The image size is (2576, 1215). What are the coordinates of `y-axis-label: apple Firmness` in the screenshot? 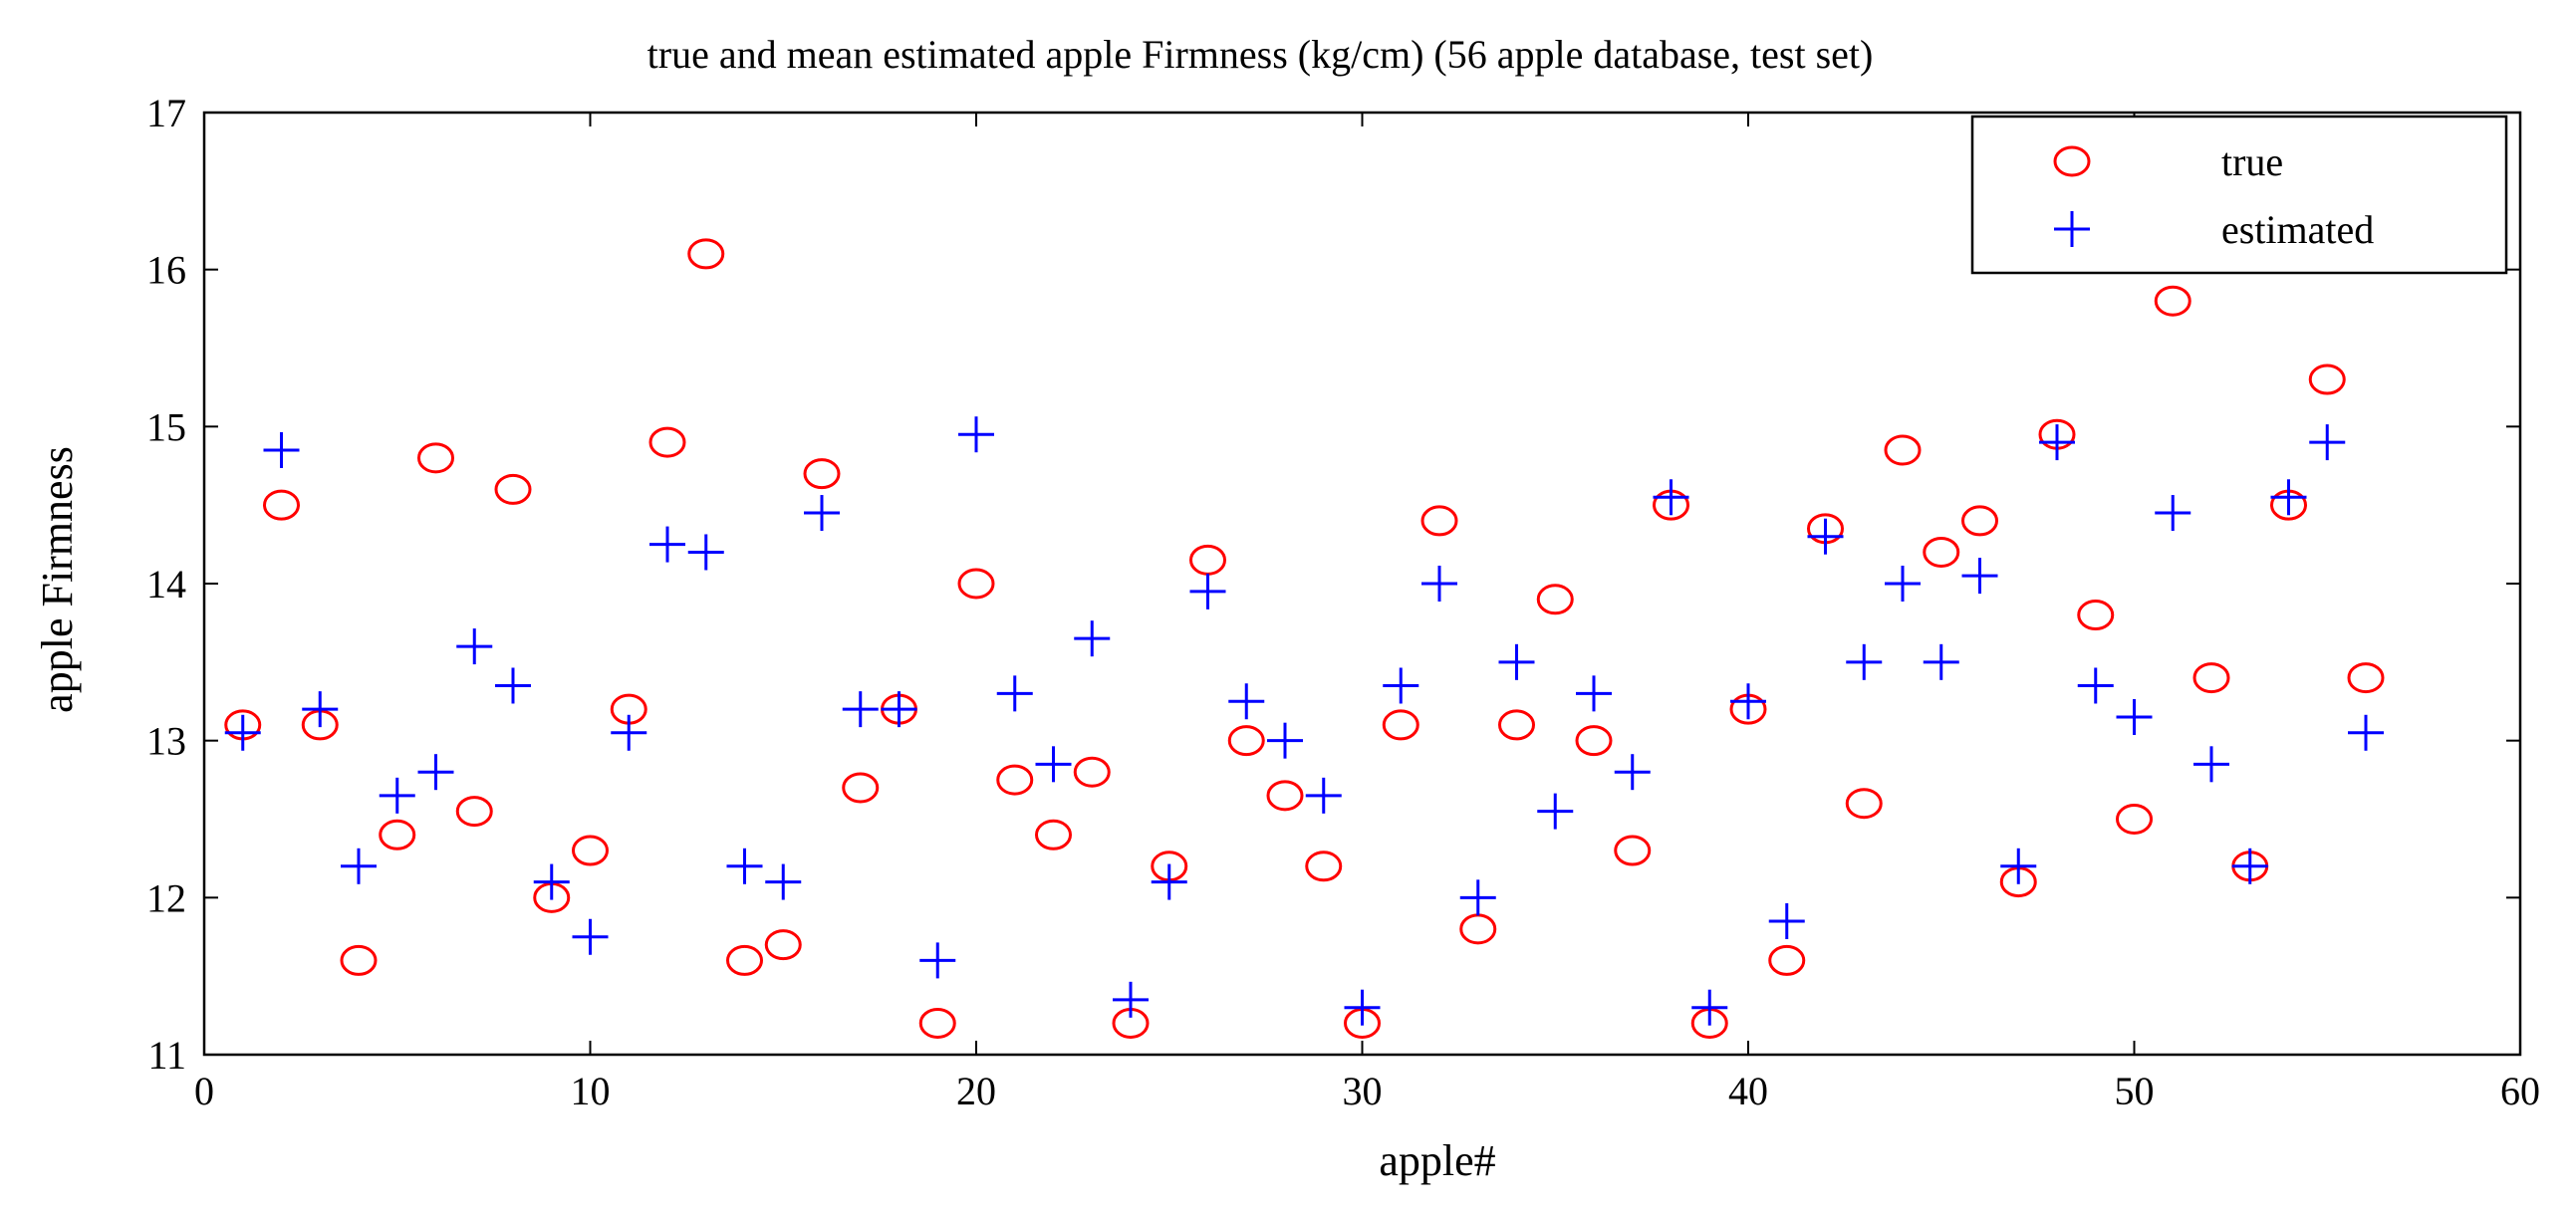 It's located at (57, 580).